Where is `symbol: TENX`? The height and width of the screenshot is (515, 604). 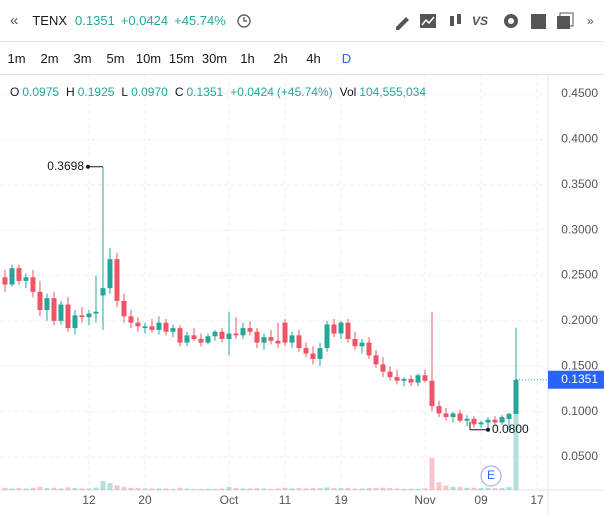
symbol: TENX is located at coordinates (50, 20).